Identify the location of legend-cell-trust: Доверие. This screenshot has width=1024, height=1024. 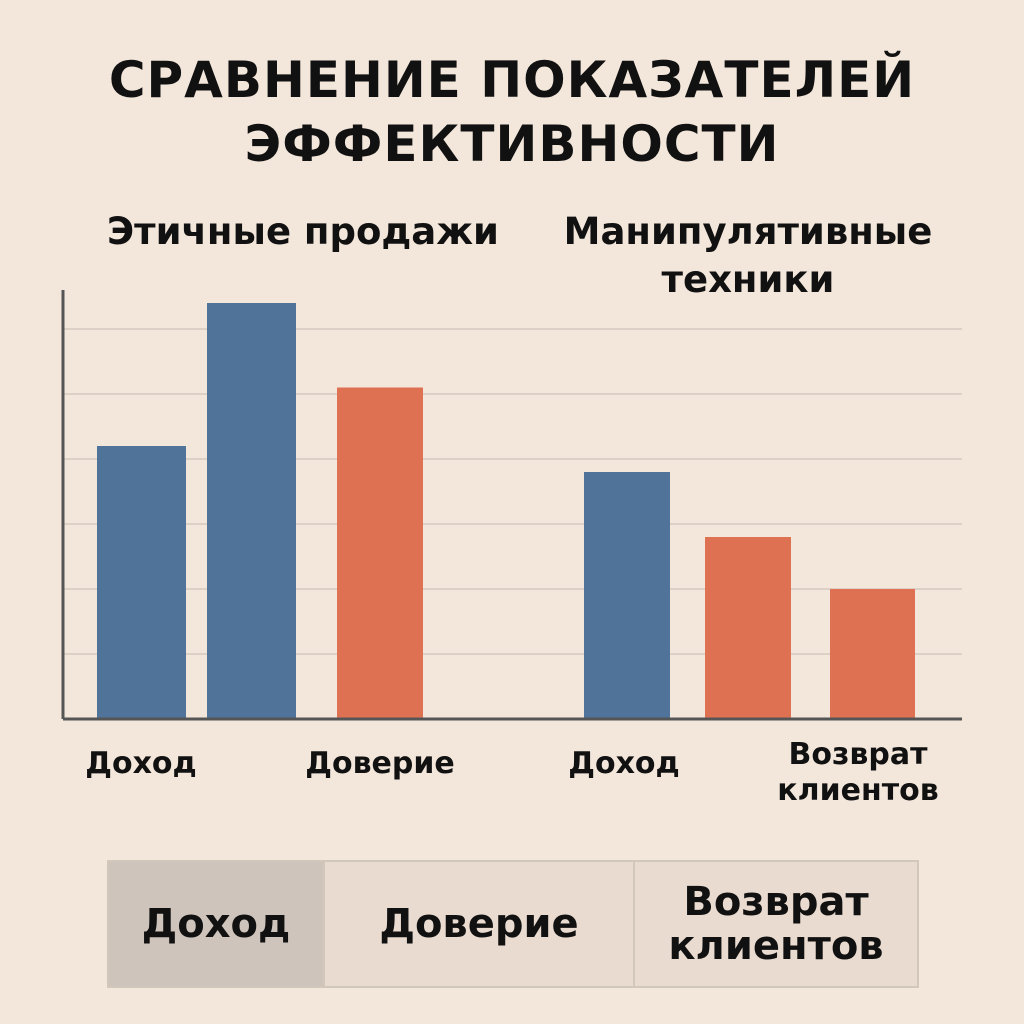
(480, 924).